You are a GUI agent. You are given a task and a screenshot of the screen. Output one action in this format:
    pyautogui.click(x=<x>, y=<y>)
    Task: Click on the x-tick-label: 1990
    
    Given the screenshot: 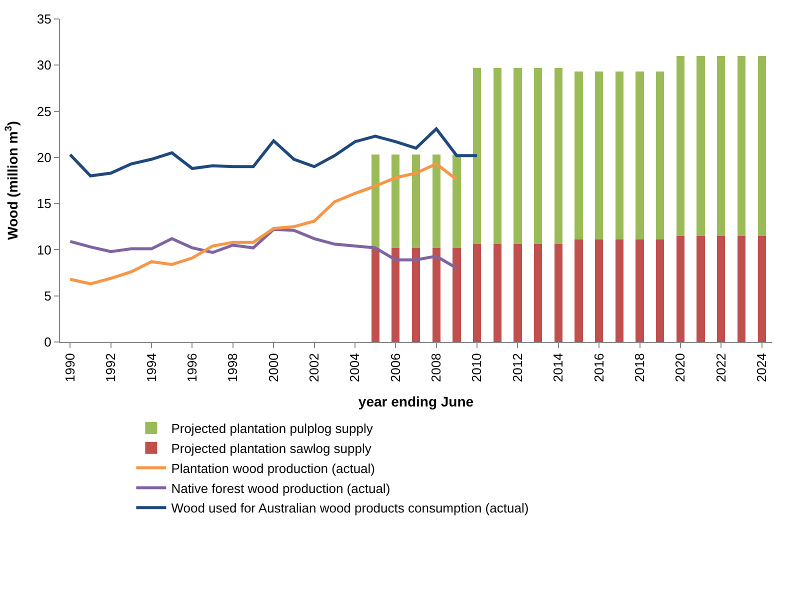 What is the action you would take?
    pyautogui.click(x=70, y=367)
    